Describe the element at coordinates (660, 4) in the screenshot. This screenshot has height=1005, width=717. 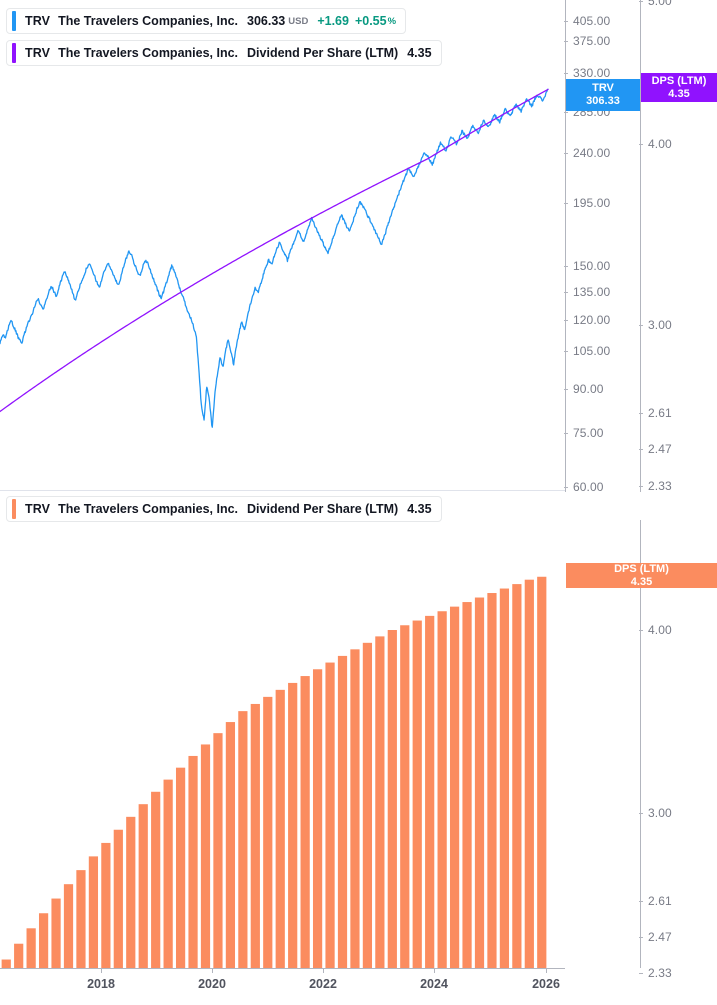
I see `axis-tick-label: 5.00` at that location.